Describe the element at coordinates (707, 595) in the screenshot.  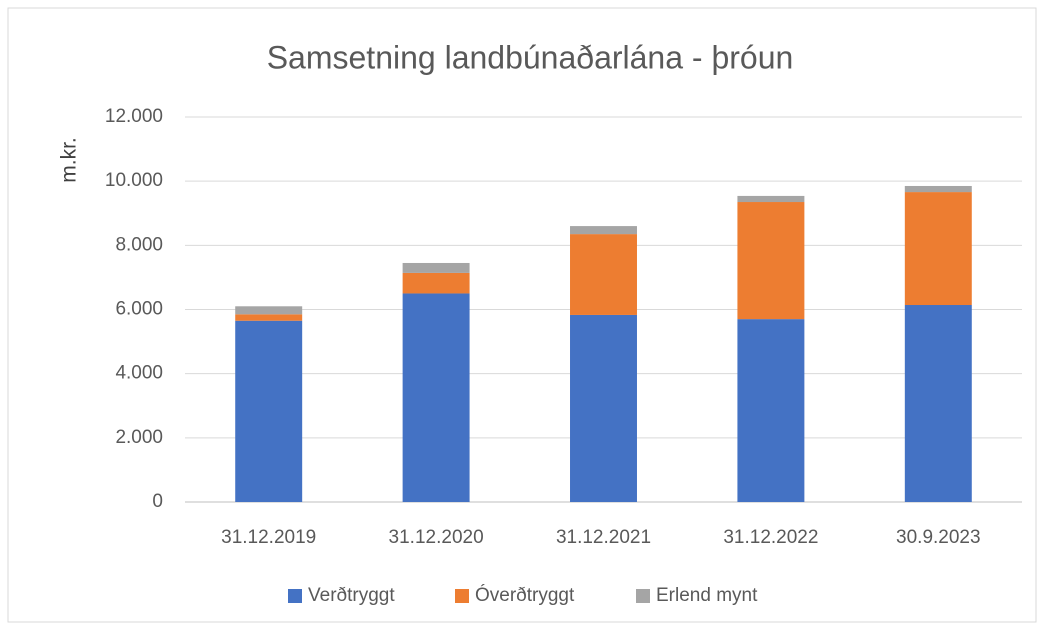
I see `legend-label: Erlend mynt` at that location.